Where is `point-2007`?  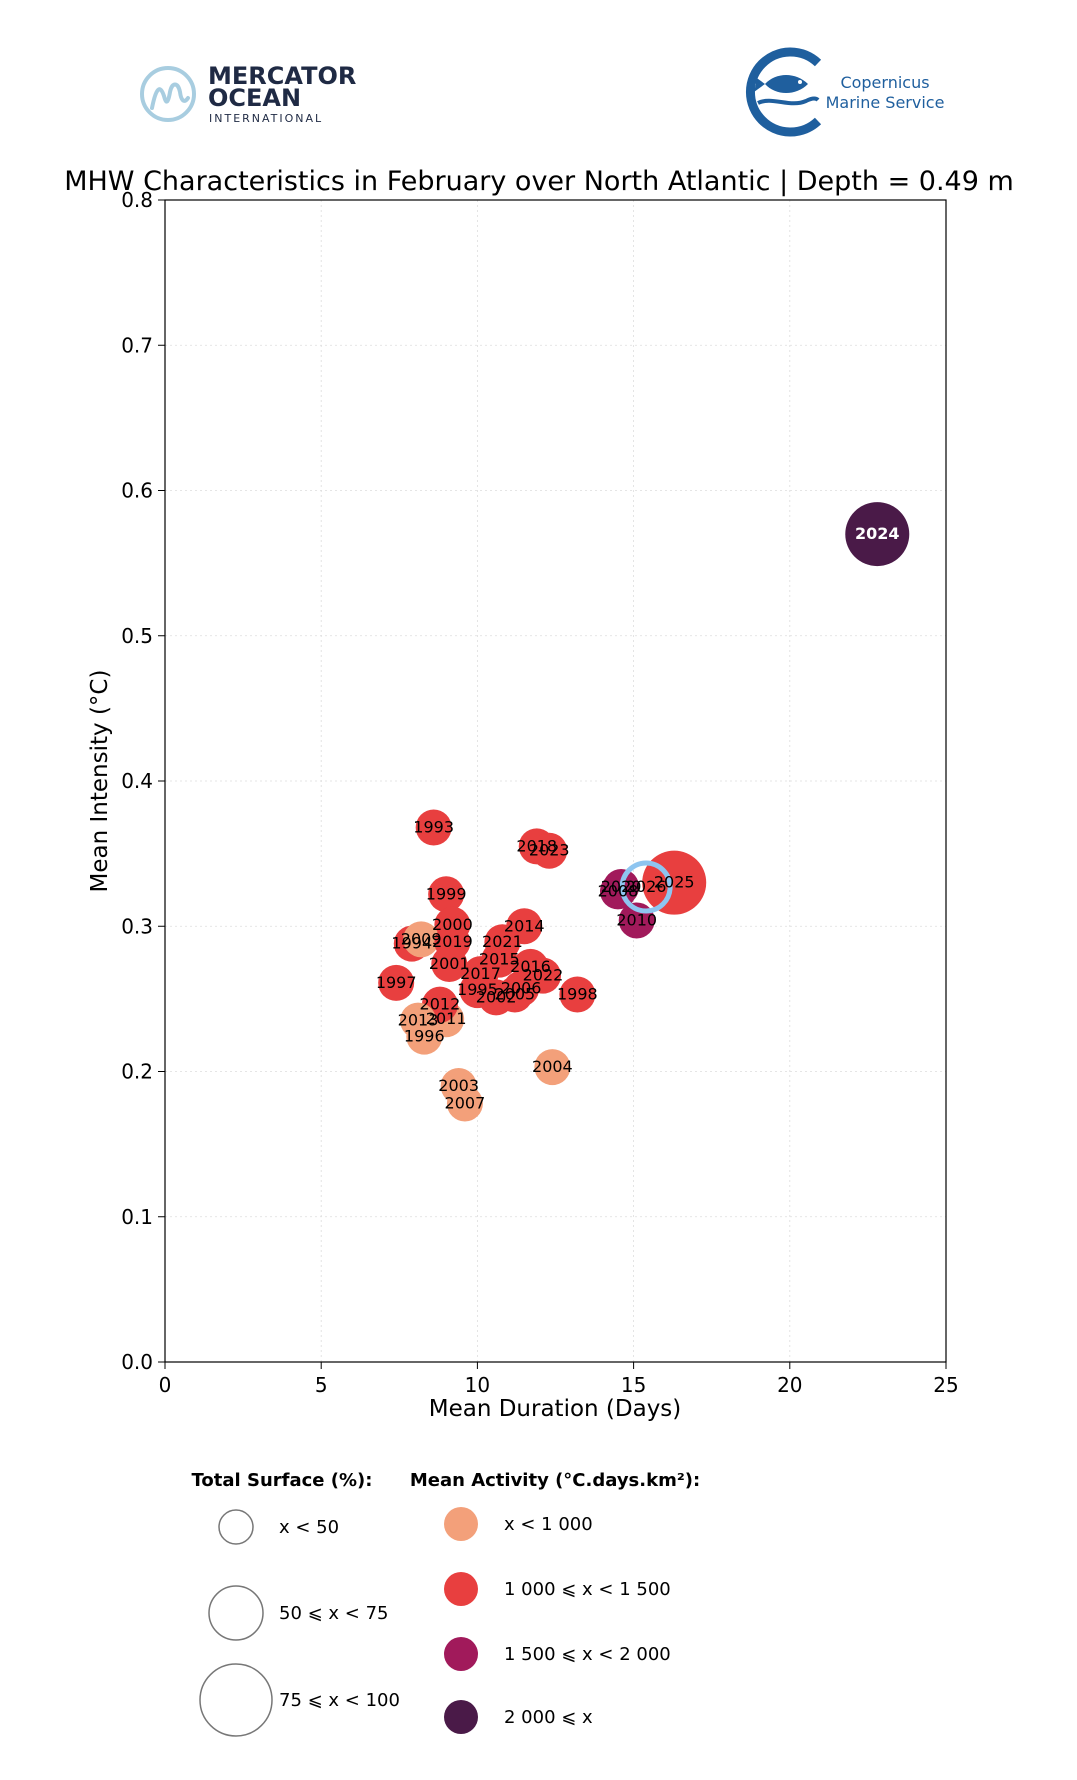
point-2007 is located at coordinates (464, 1103).